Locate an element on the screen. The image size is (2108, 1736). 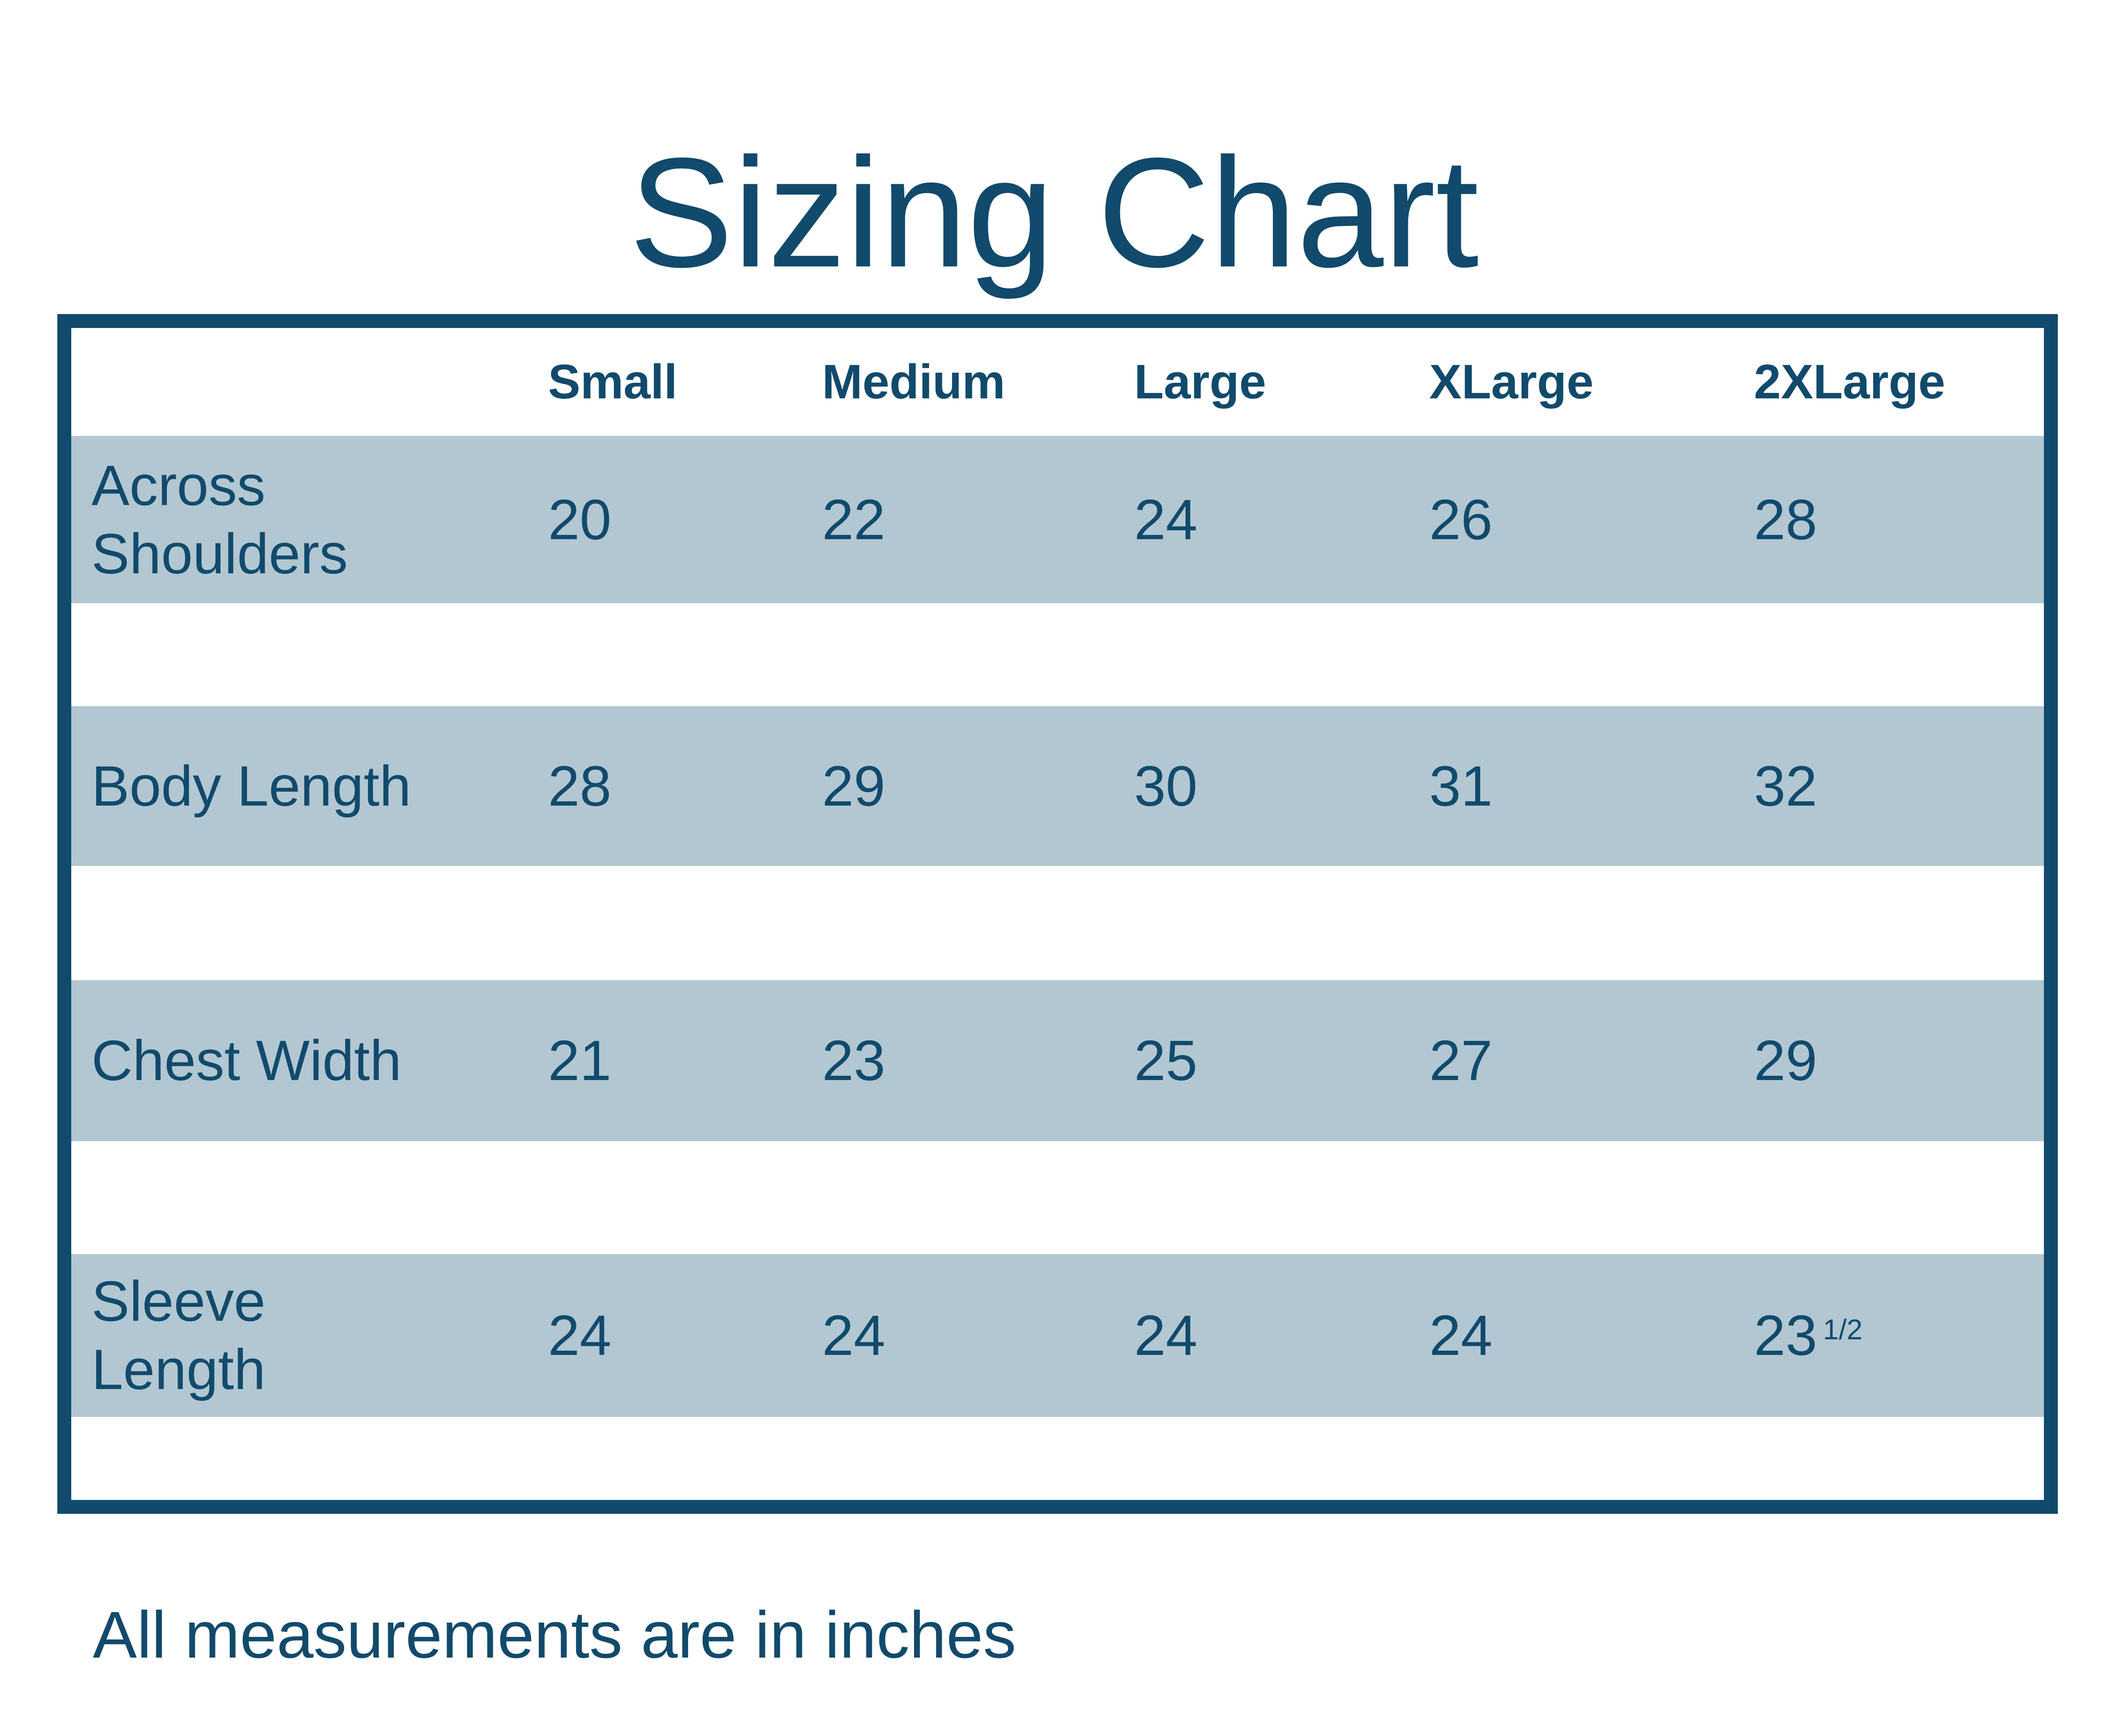
row-label-sleeve-length: Sleeve Length is located at coordinates (309, 1335).